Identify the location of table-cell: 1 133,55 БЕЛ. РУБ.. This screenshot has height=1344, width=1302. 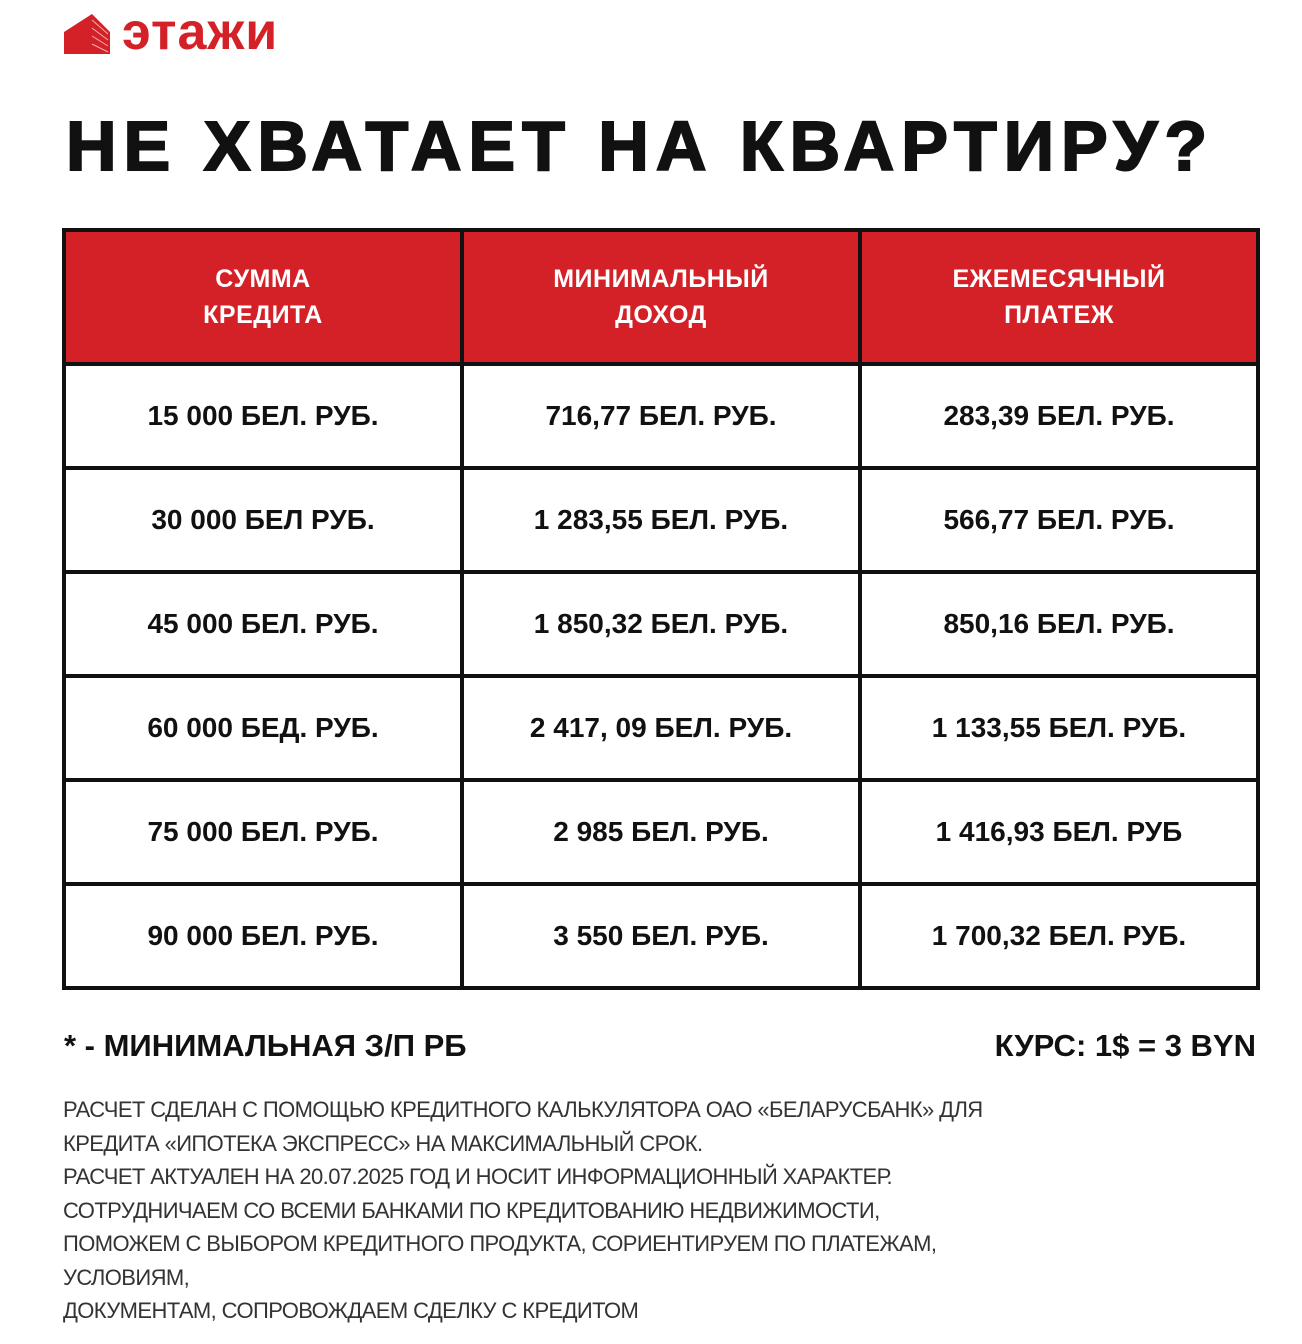
(1059, 728).